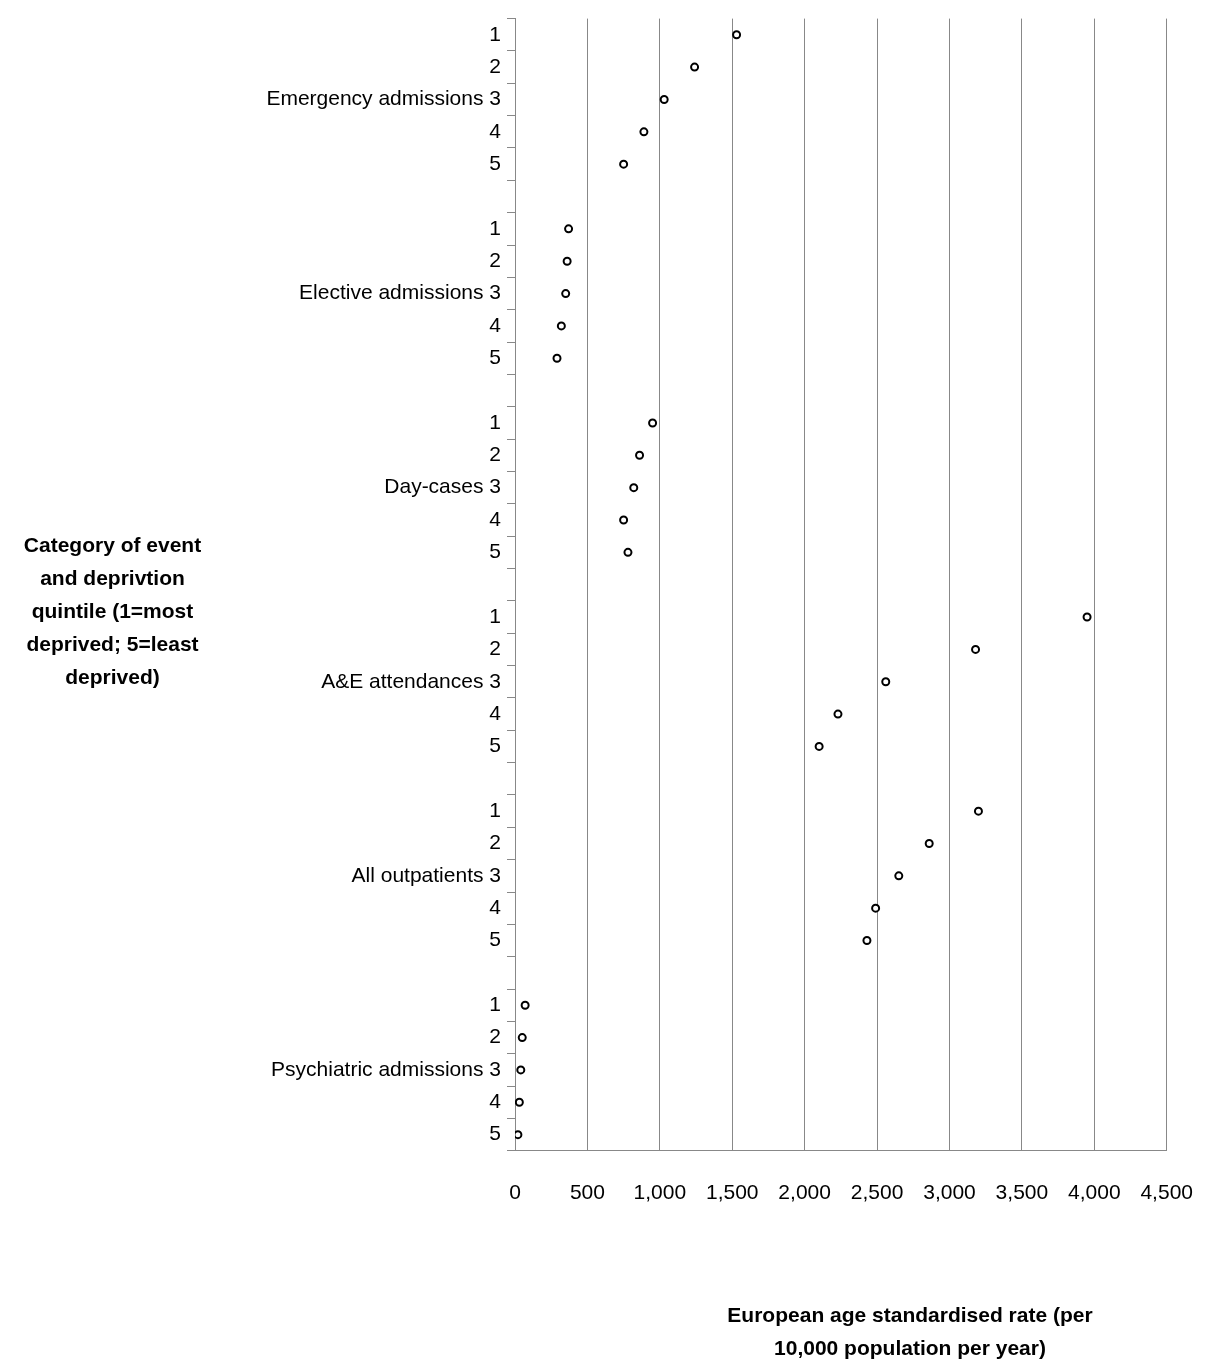  I want to click on x-tick-label: 2,500, so click(877, 1192).